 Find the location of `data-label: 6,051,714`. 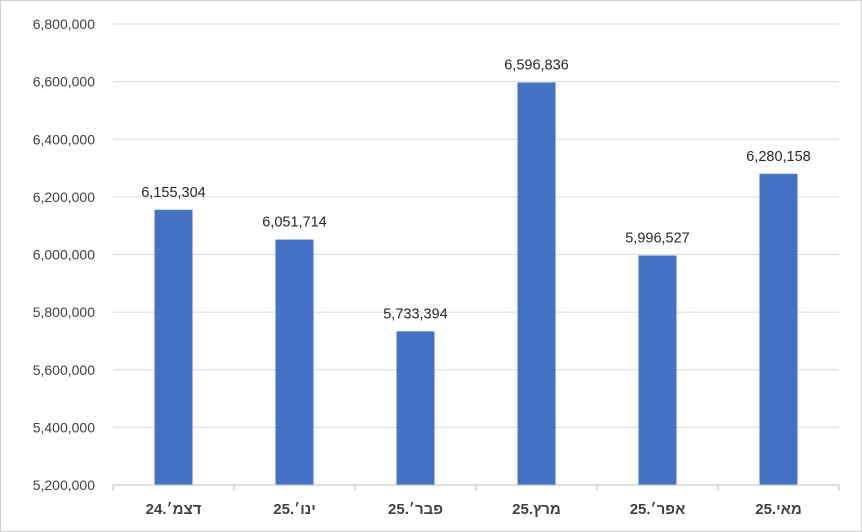

data-label: 6,051,714 is located at coordinates (294, 223).